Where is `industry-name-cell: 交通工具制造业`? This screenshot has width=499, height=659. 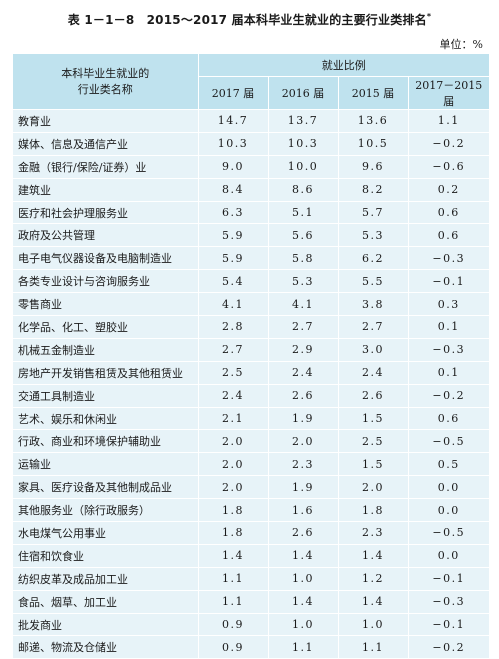 industry-name-cell: 交通工具制造业 is located at coordinates (106, 396).